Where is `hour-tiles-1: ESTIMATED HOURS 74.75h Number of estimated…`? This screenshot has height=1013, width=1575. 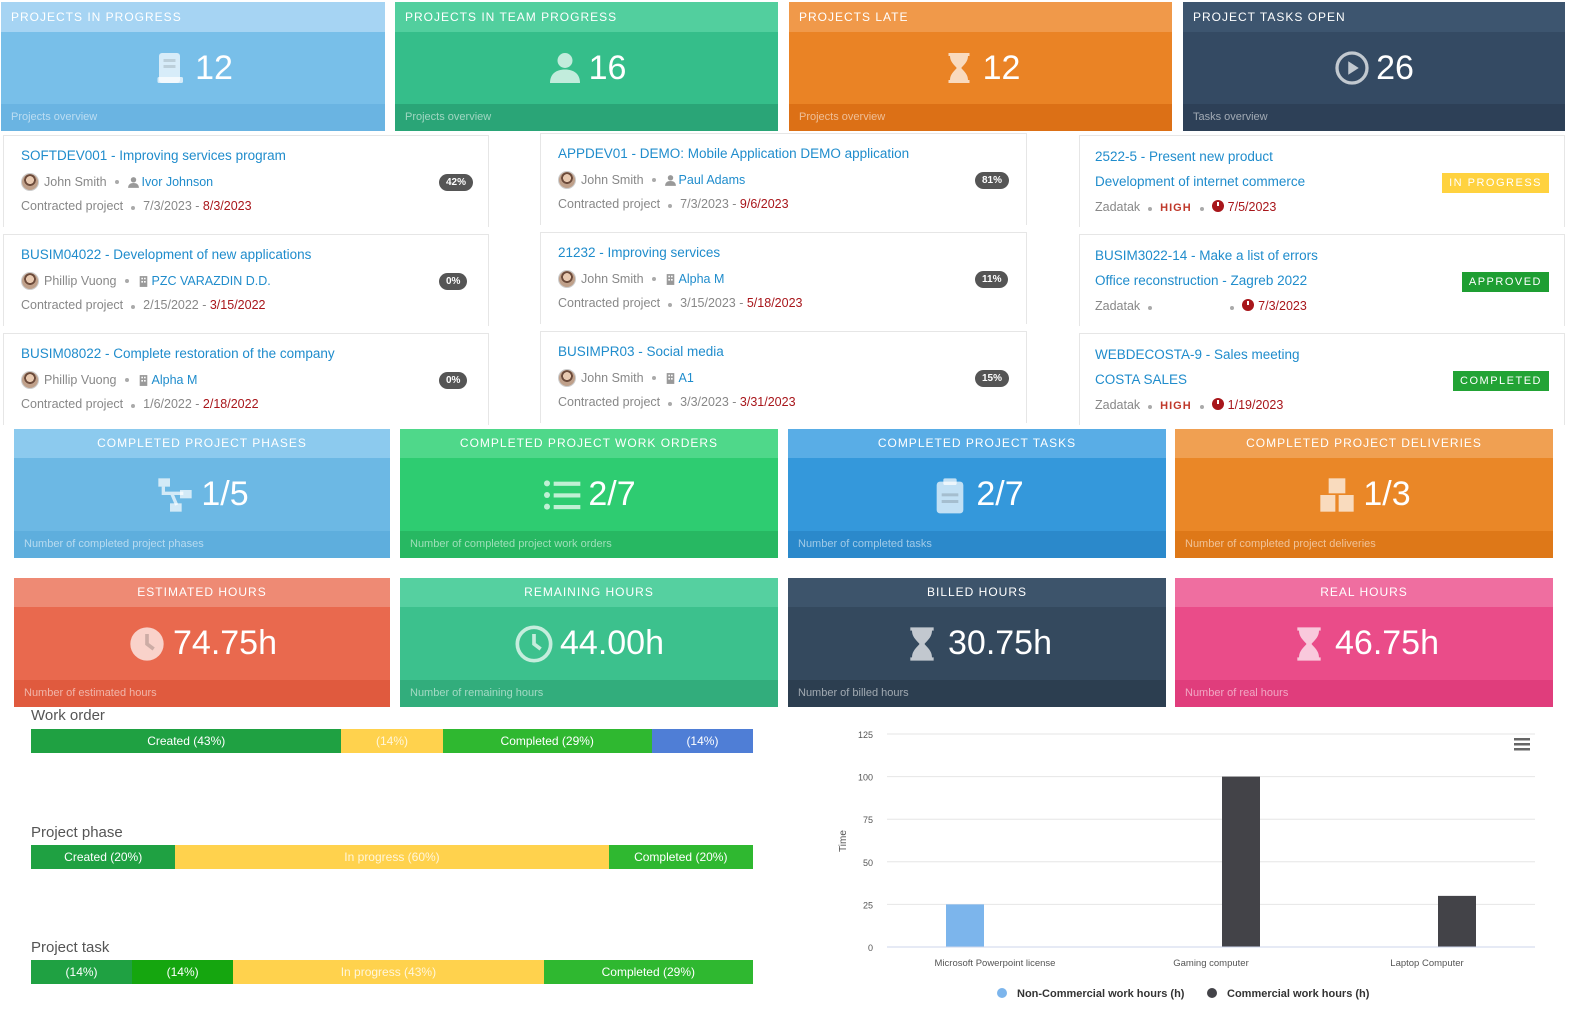 hour-tiles-1: ESTIMATED HOURS 74.75h Number of estimated… is located at coordinates (202, 642).